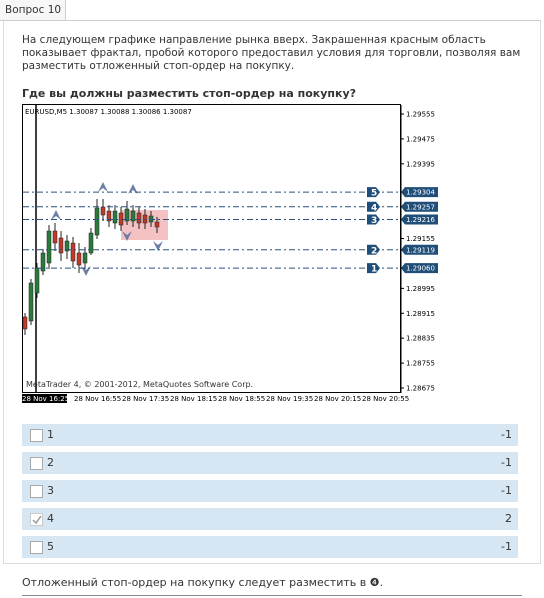 This screenshot has width=544, height=598. Describe the element at coordinates (420, 314) in the screenshot. I see `price-tick-label: 1.28915` at that location.